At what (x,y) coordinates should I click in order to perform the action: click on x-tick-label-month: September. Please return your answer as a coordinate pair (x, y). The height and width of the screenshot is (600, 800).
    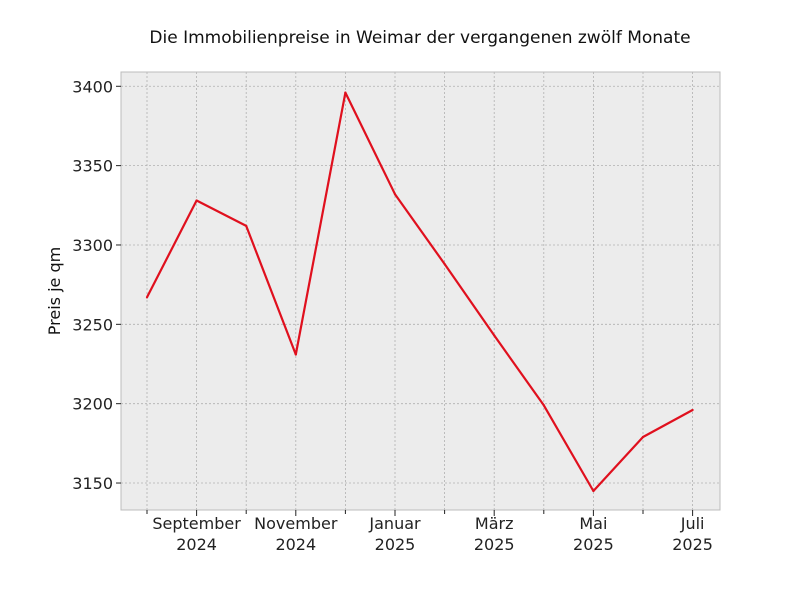
    Looking at the image, I should click on (196, 523).